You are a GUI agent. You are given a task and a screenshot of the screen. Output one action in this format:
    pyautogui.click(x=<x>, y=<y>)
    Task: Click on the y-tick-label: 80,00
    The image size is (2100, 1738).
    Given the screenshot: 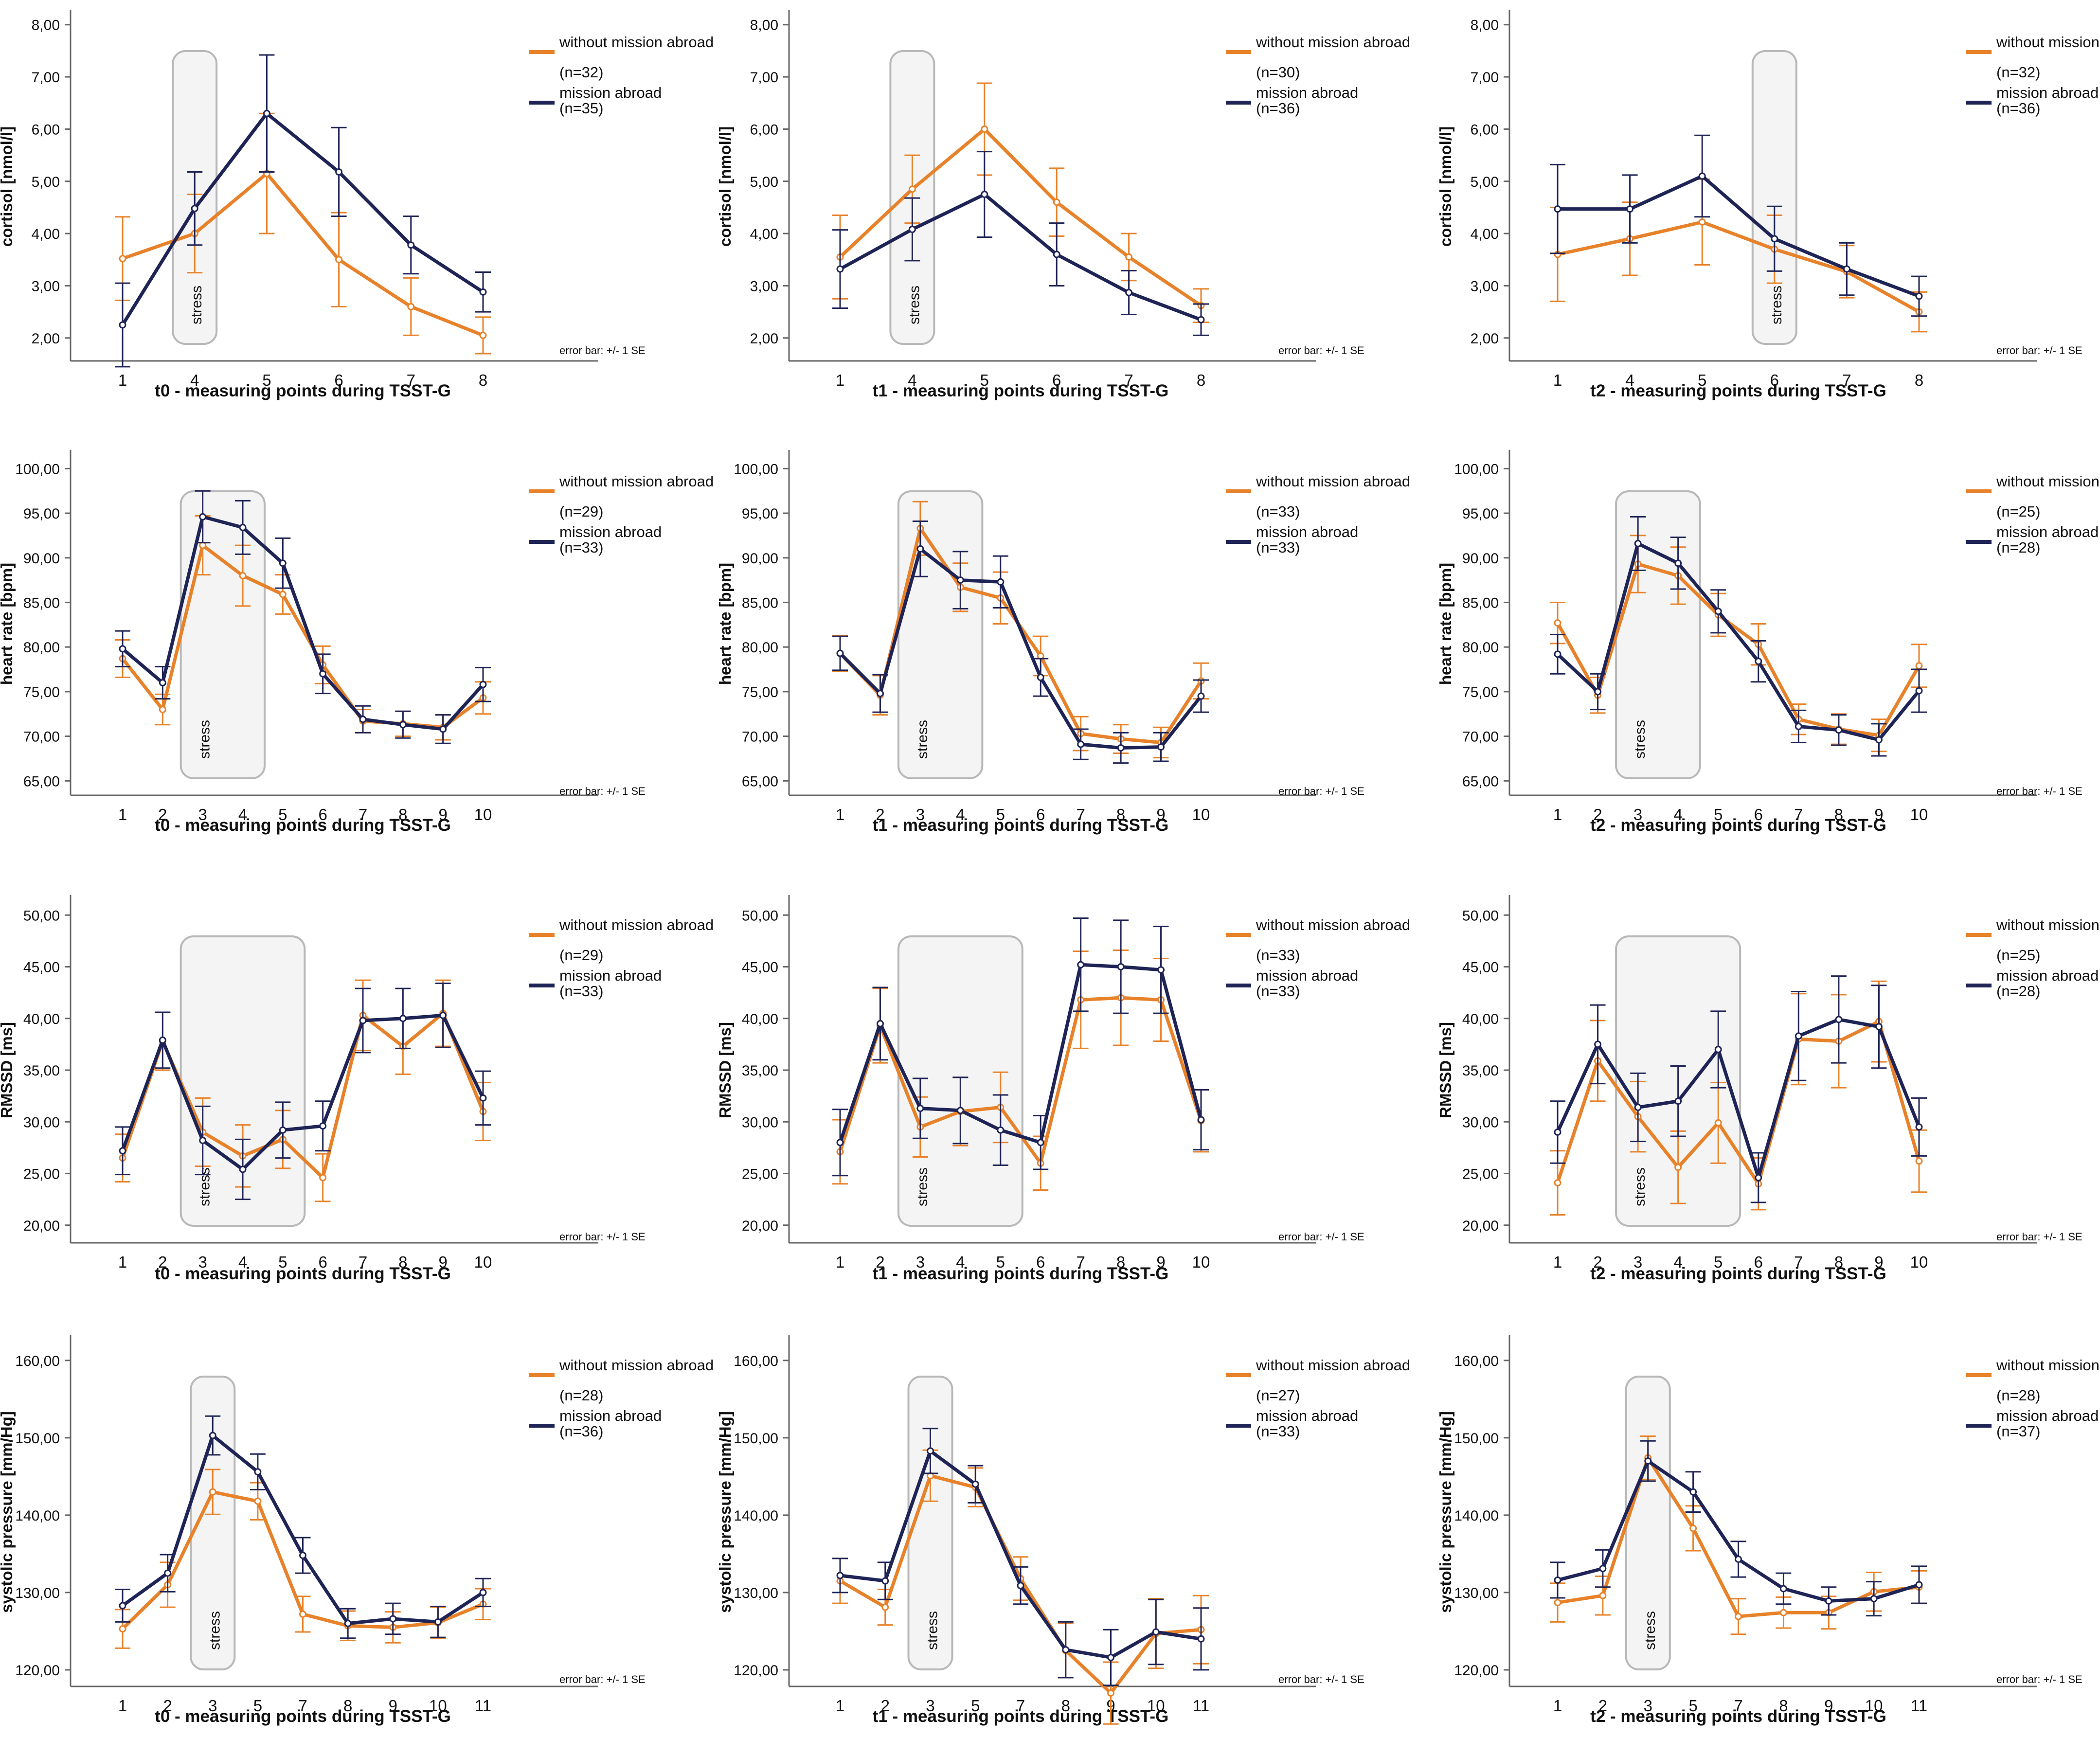 What is the action you would take?
    pyautogui.click(x=41, y=648)
    